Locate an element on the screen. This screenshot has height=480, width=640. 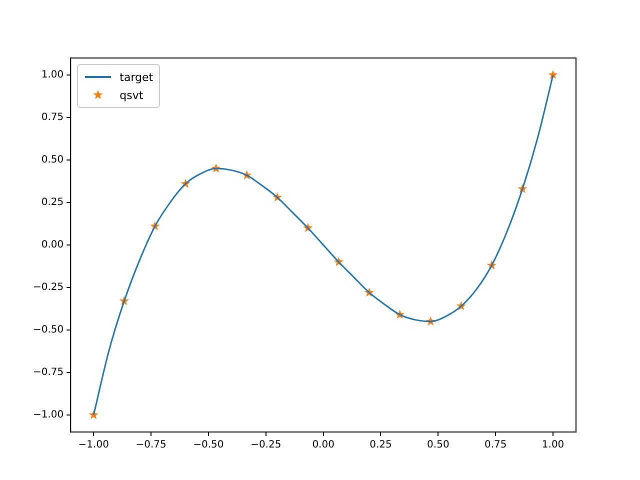
y-tick-label: −0.75 is located at coordinates (48, 372).